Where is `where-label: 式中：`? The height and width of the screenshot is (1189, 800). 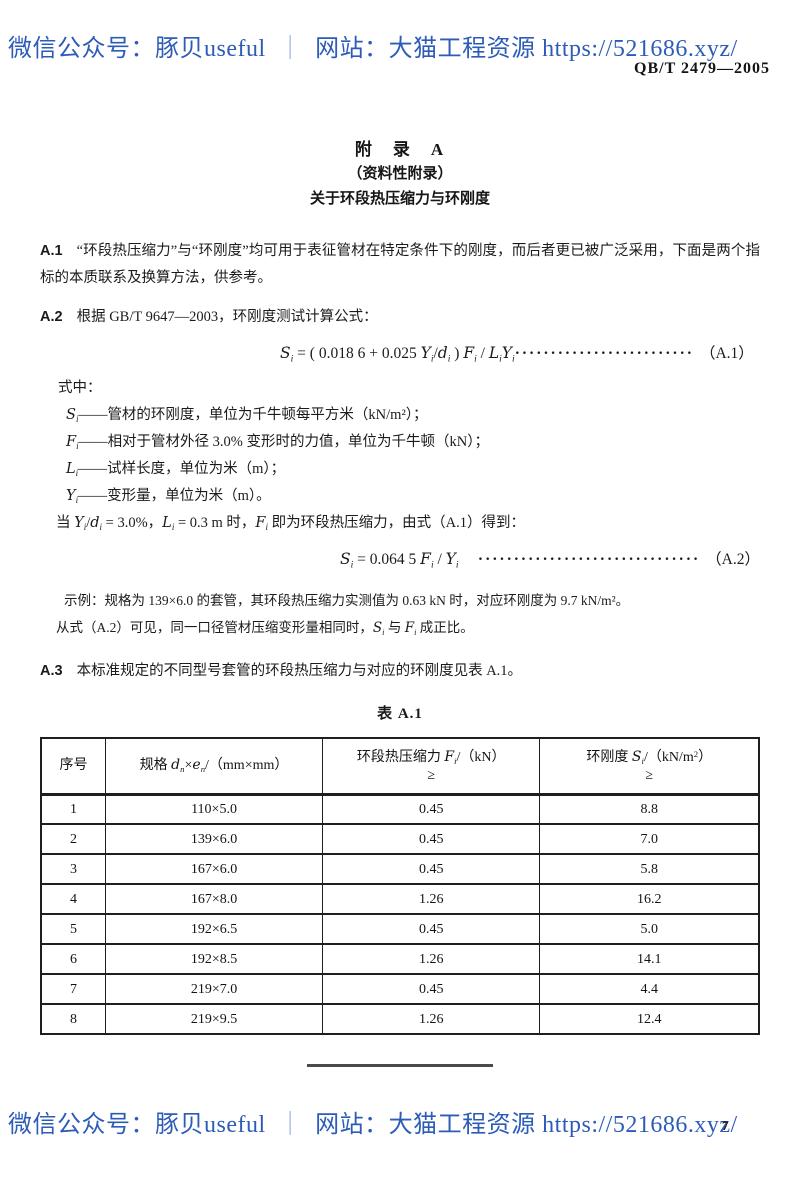
where-label: 式中： is located at coordinates (80, 388).